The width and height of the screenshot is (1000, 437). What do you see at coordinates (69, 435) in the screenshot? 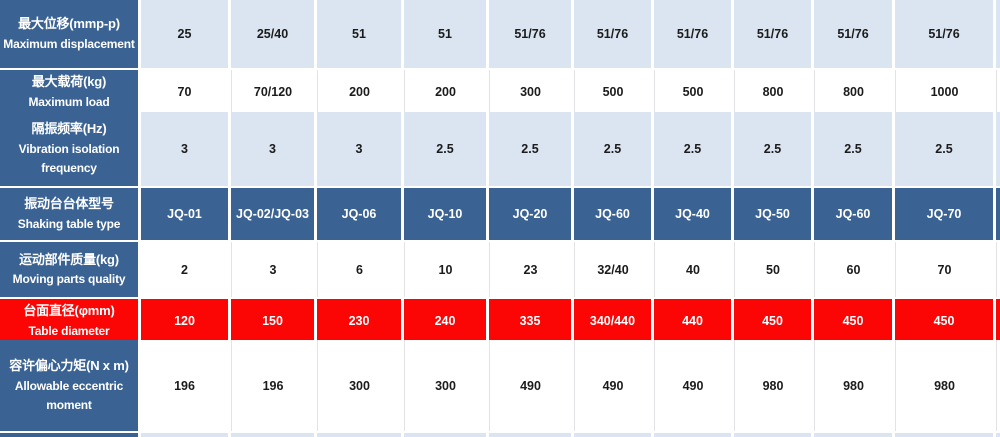
I see `row-label` at bounding box center [69, 435].